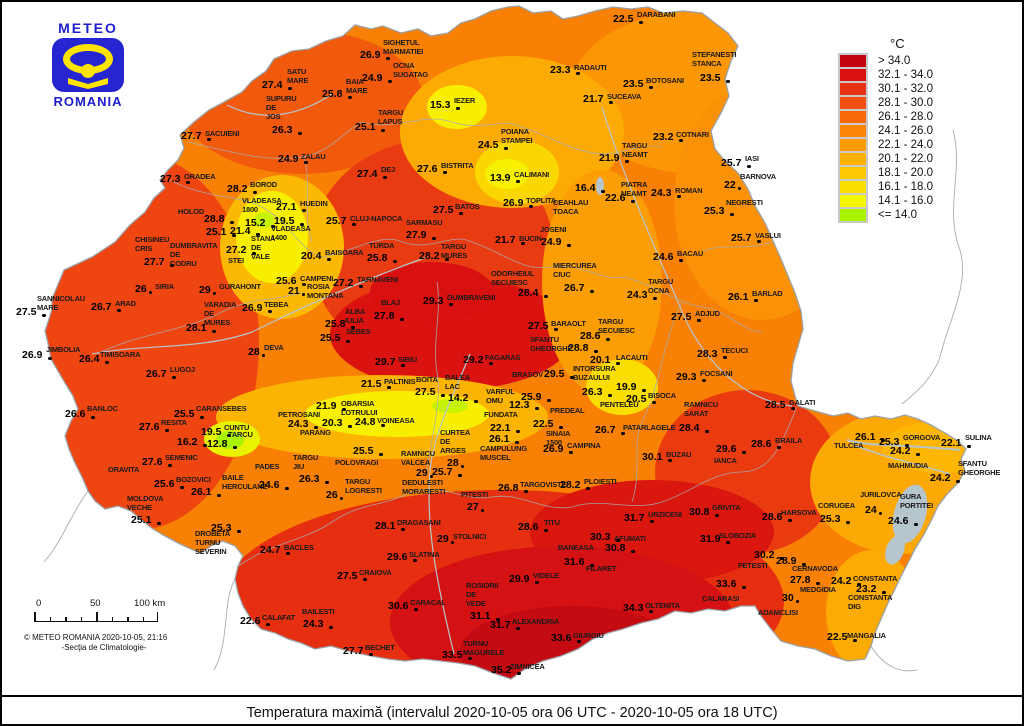  I want to click on station-name: CARANSEBES, so click(221, 408).